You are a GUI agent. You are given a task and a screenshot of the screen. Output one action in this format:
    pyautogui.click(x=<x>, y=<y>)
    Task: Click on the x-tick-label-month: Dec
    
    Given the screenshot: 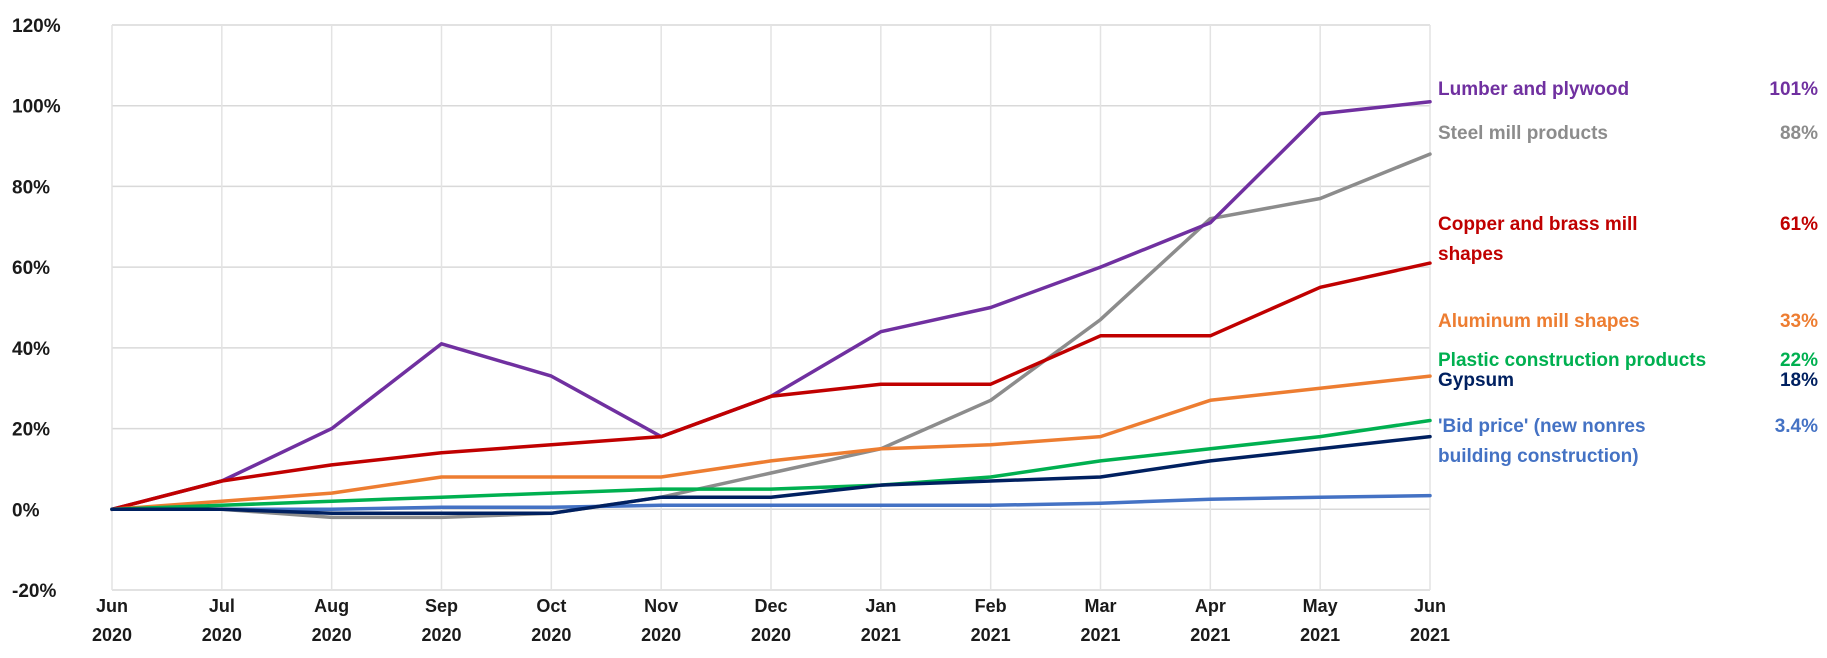 What is the action you would take?
    pyautogui.click(x=770, y=606)
    